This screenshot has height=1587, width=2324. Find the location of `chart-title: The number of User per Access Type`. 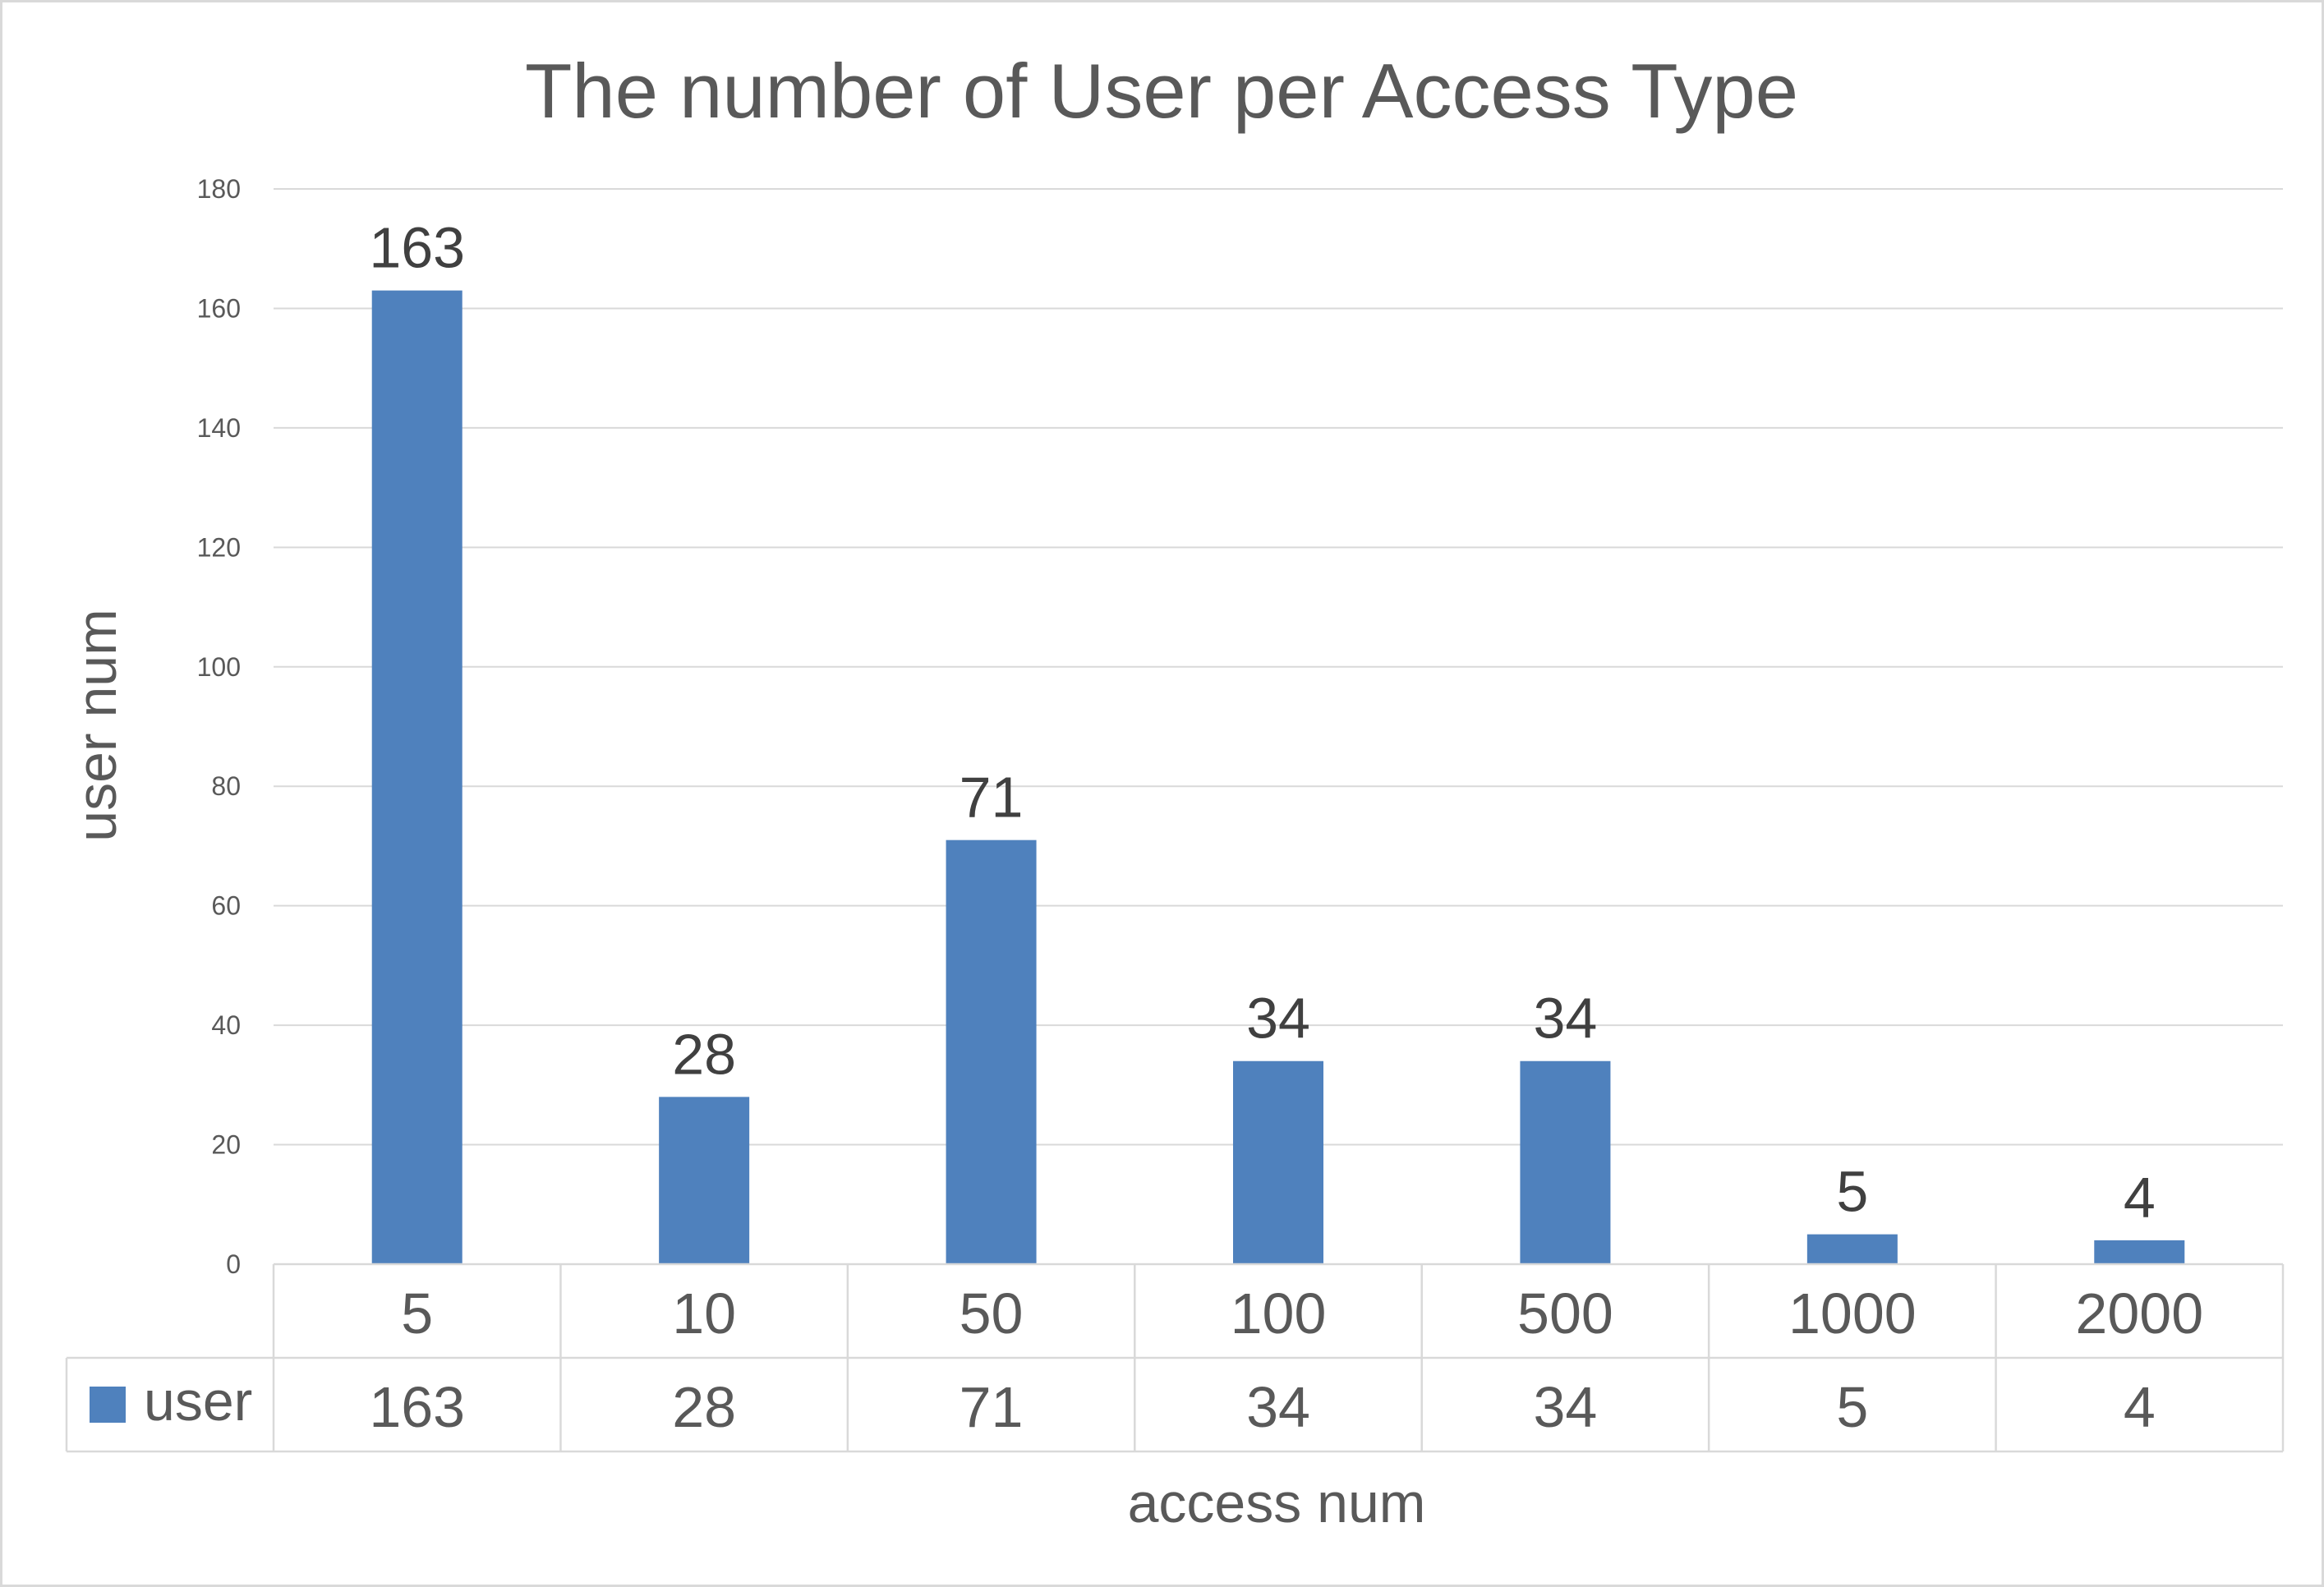

chart-title: The number of User per Access Type is located at coordinates (1161, 91).